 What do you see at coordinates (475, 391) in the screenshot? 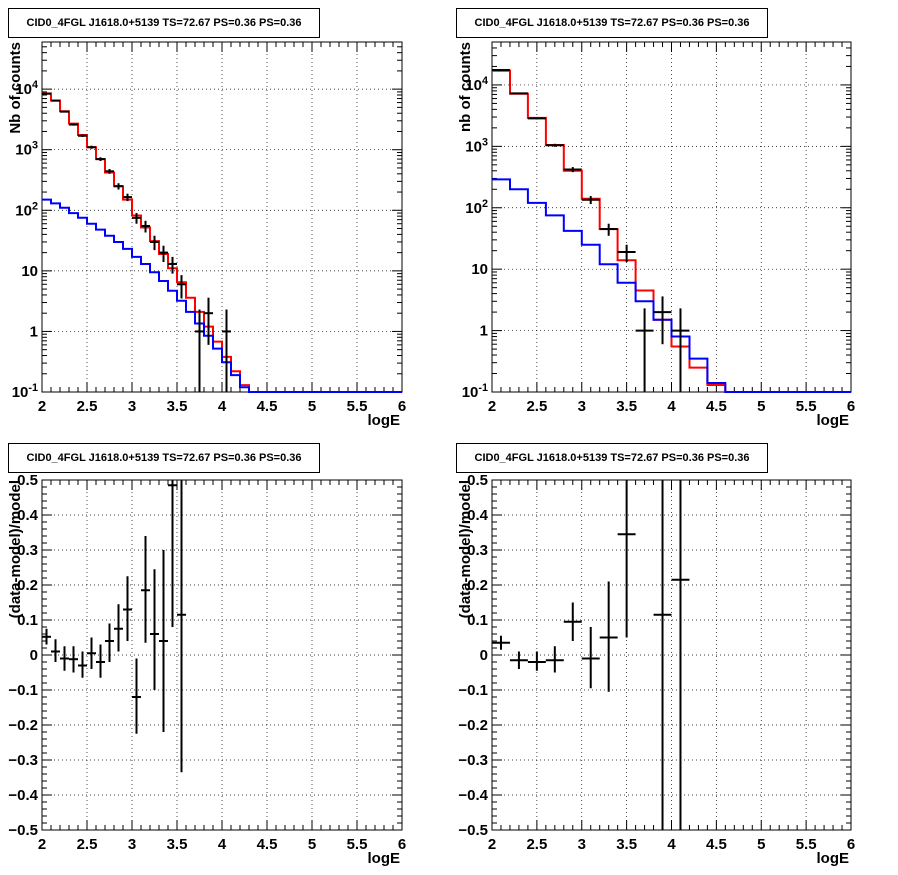
I see `y-tick-label: 10⁻¹` at bounding box center [475, 391].